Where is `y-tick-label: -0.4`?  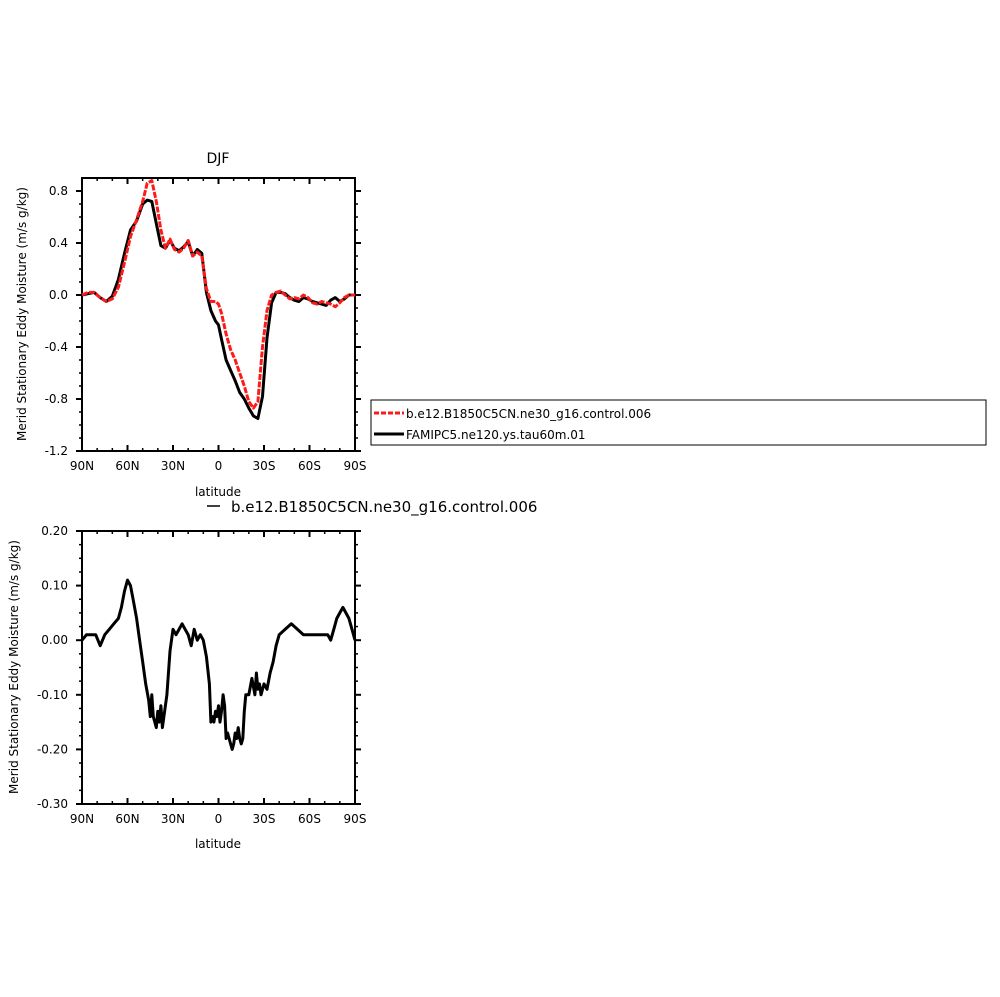
y-tick-label: -0.4 is located at coordinates (56, 347).